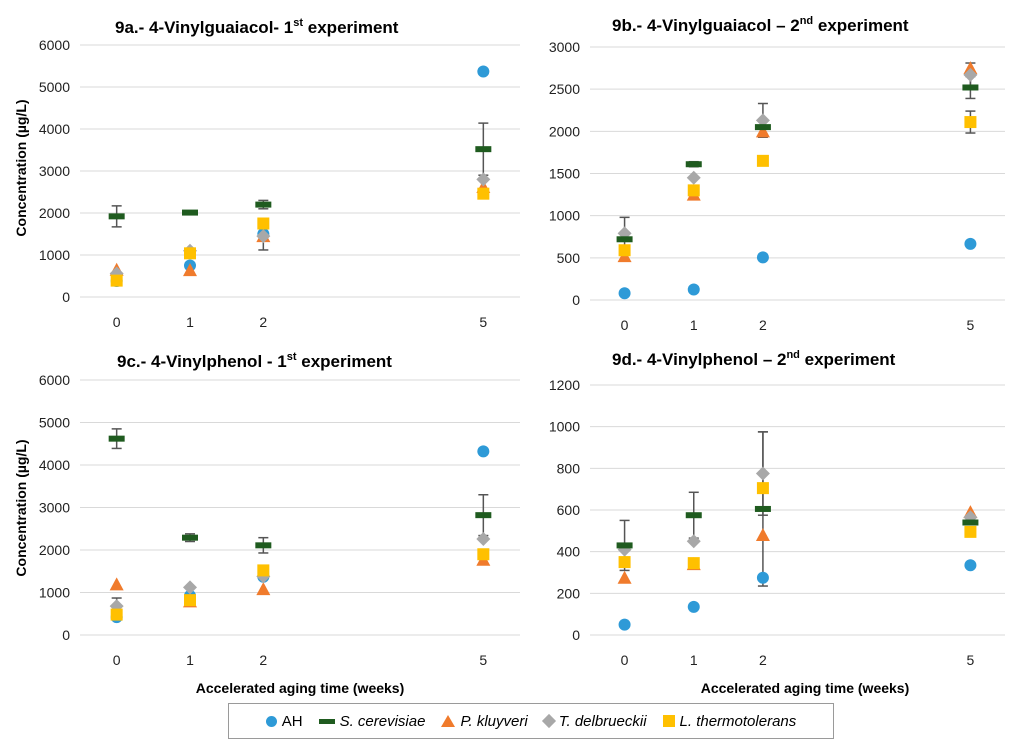  Describe the element at coordinates (382, 721) in the screenshot. I see `legend-label: S. cerevisiae` at that location.